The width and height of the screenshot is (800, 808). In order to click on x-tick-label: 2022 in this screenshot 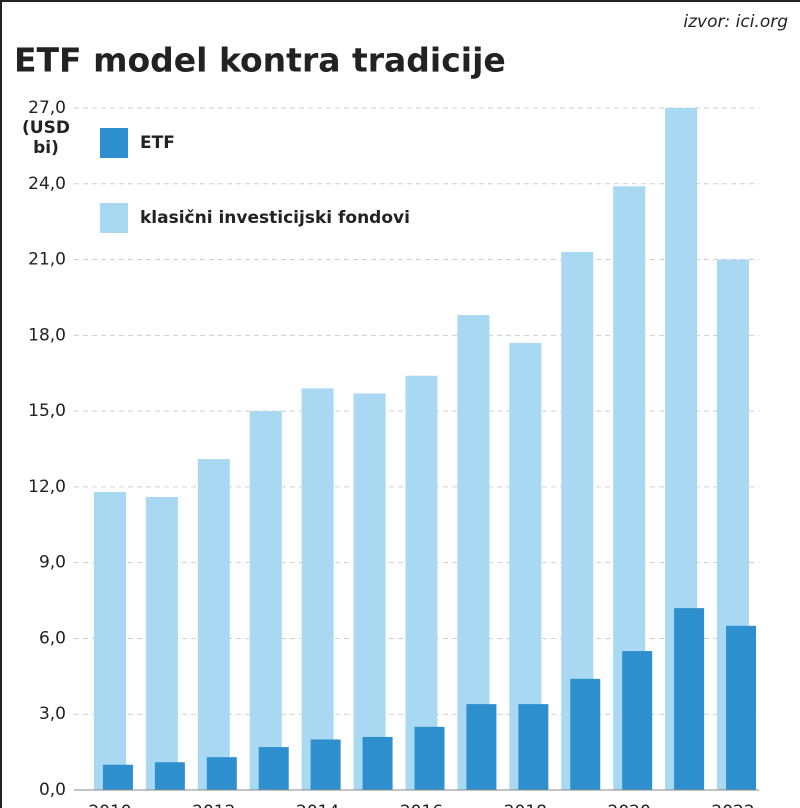, I will do `click(732, 805)`.